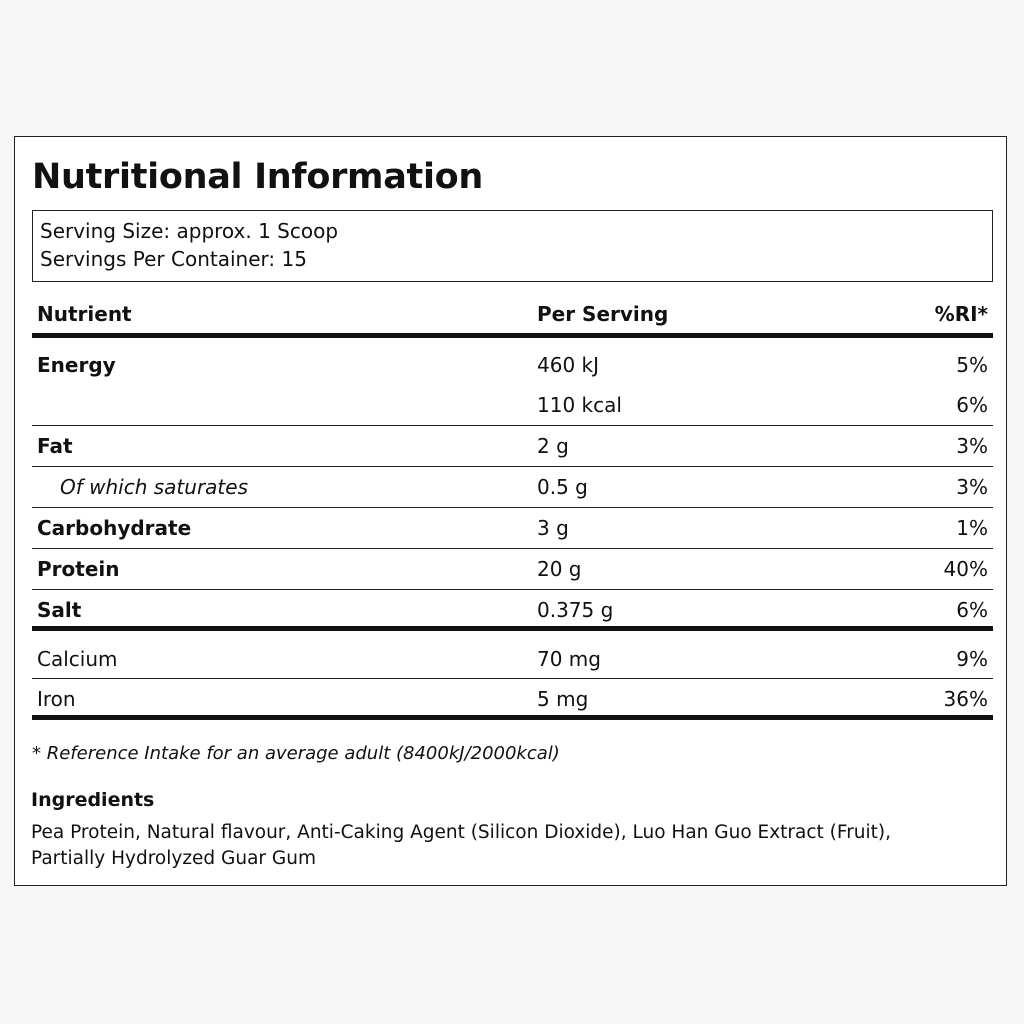 This screenshot has width=1024, height=1024. Describe the element at coordinates (258, 177) in the screenshot. I see `panel-title: Nutritional Information` at that location.